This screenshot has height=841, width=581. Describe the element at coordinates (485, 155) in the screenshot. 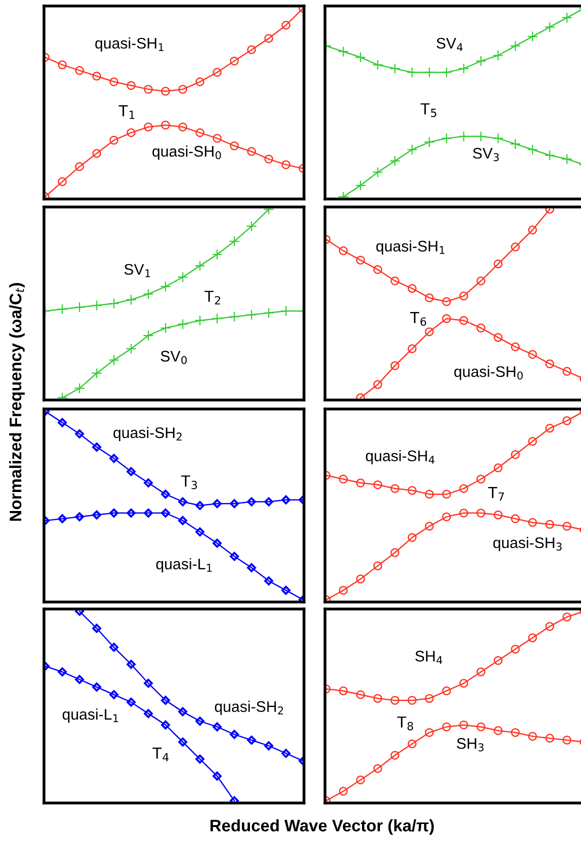

I see `series-label: SV$_{3}$` at that location.